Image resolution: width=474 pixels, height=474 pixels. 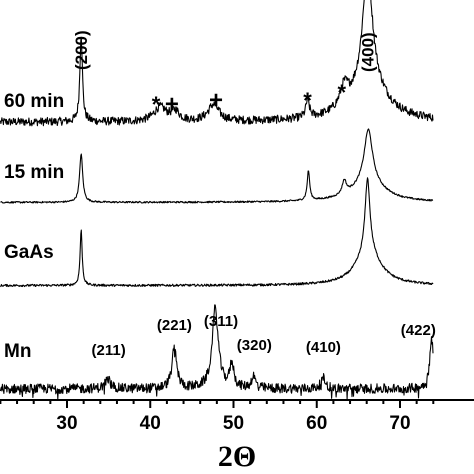 What do you see at coordinates (316, 423) in the screenshot?
I see `x-tick-label: 60` at bounding box center [316, 423].